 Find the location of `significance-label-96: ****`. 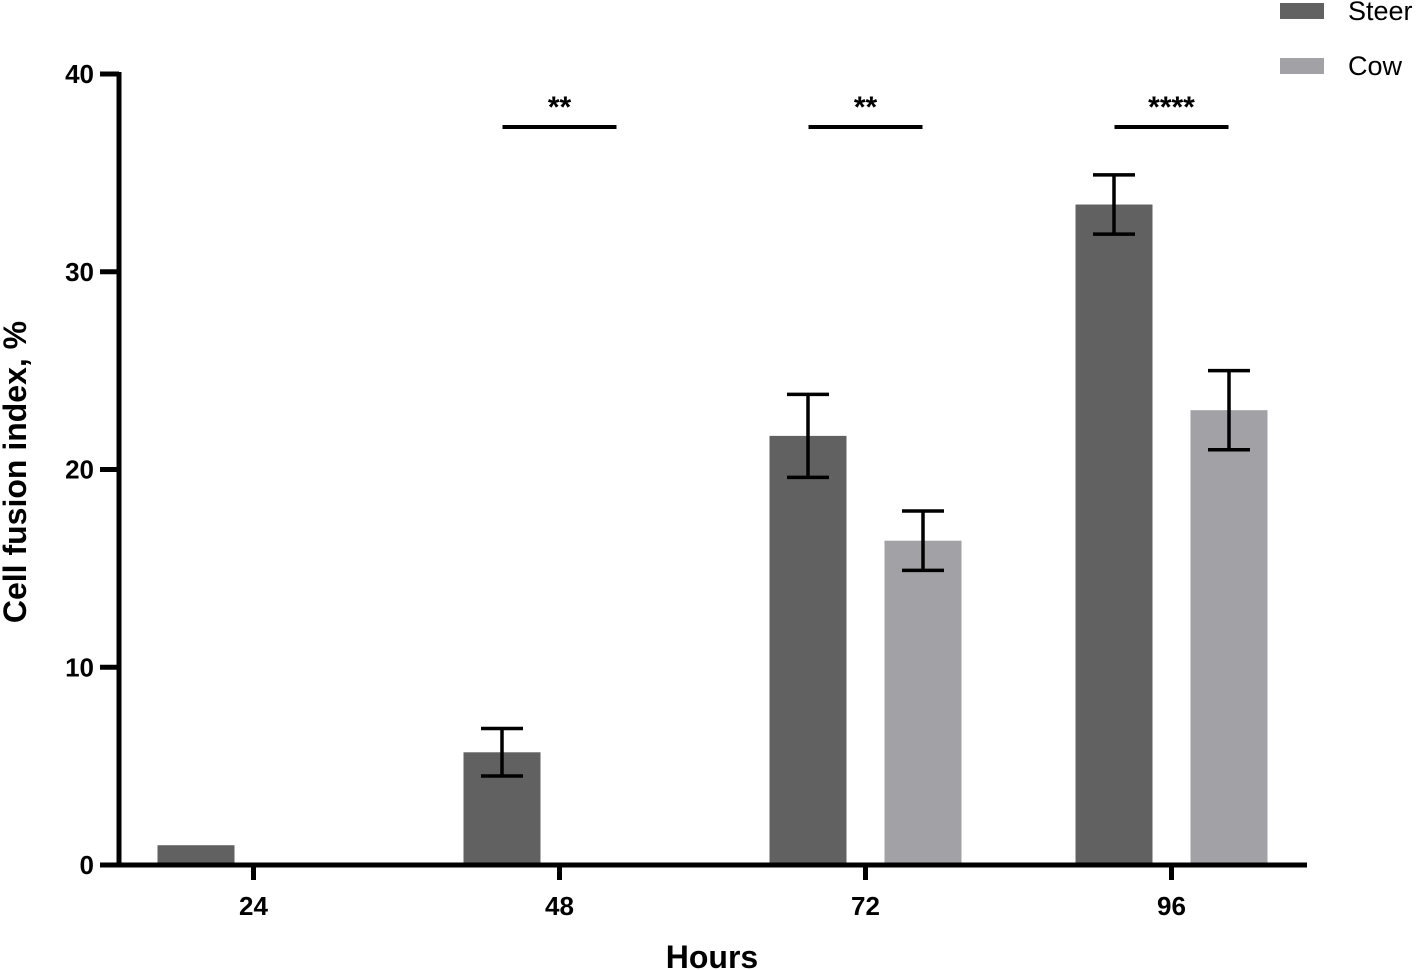

significance-label-96: **** is located at coordinates (1171, 107).